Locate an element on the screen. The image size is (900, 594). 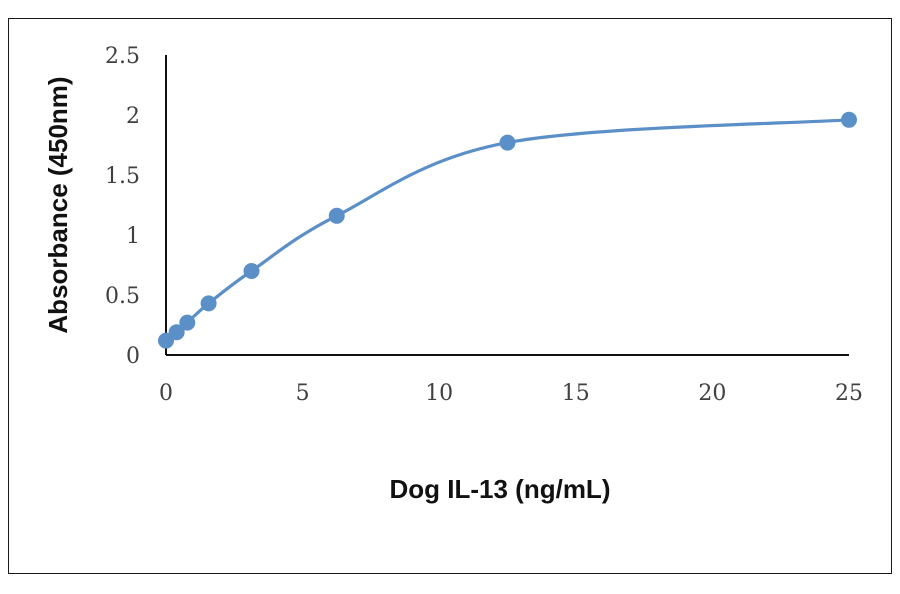
x-tick-label: 5 is located at coordinates (303, 393).